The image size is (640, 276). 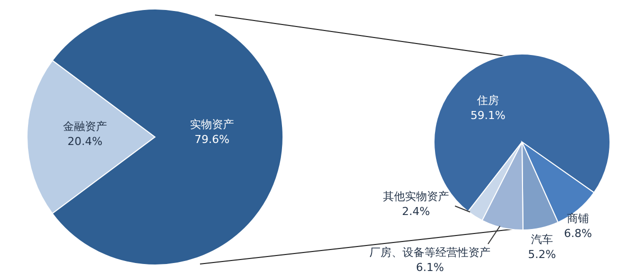 What do you see at coordinates (488, 100) in the screenshot?
I see `slice-label: 住房` at bounding box center [488, 100].